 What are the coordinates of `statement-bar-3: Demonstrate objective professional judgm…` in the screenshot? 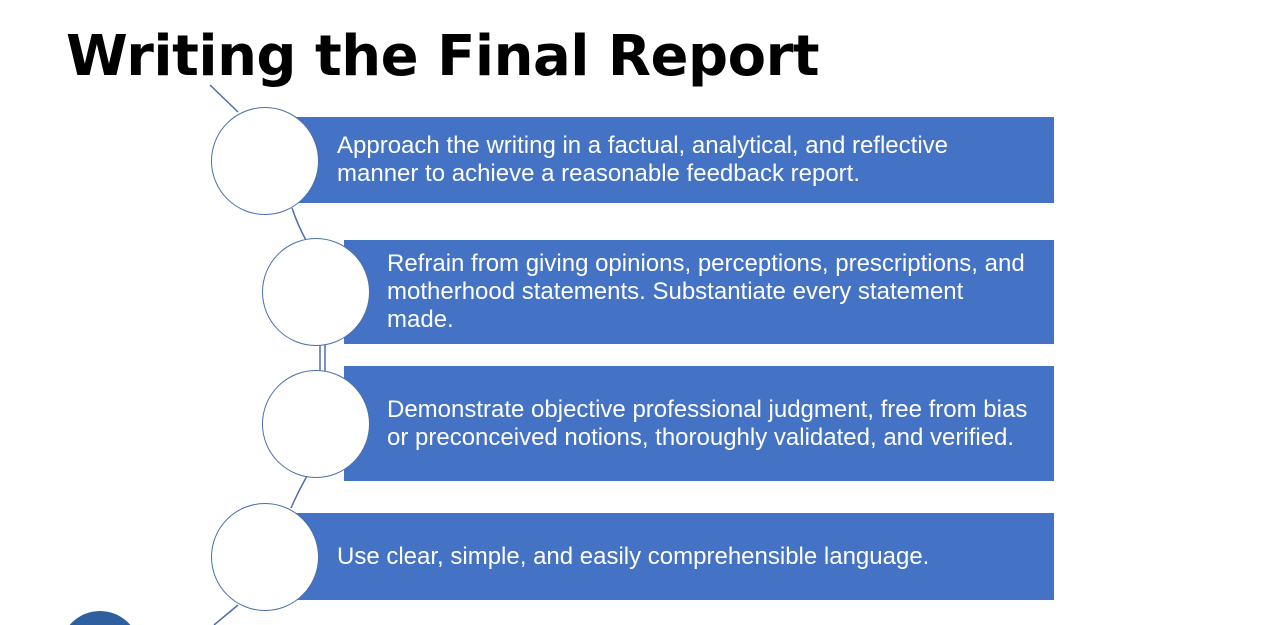 It's located at (699, 423).